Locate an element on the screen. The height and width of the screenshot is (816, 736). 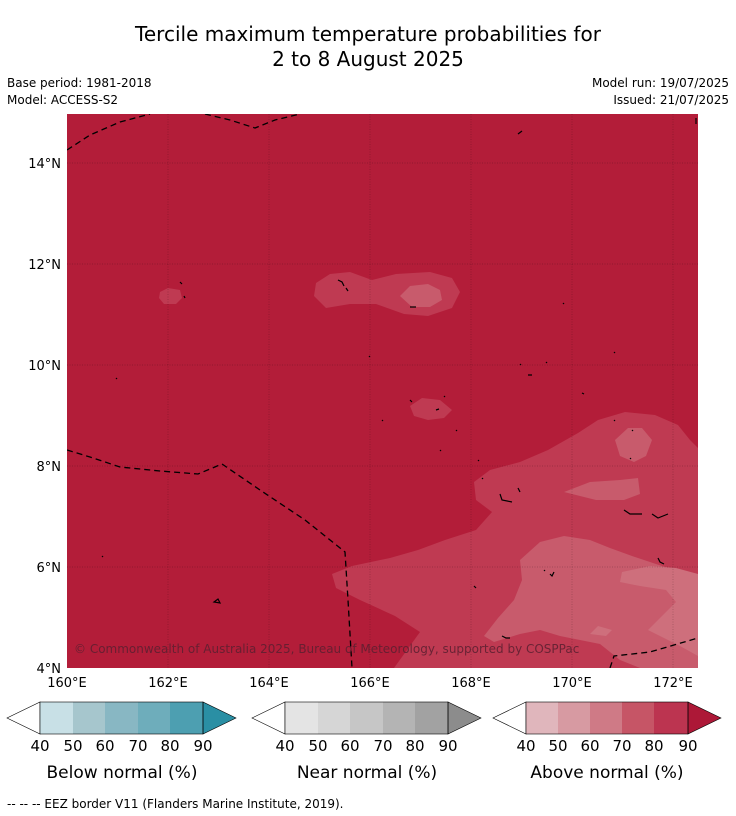
eez-border-west is located at coordinates (210, 558).